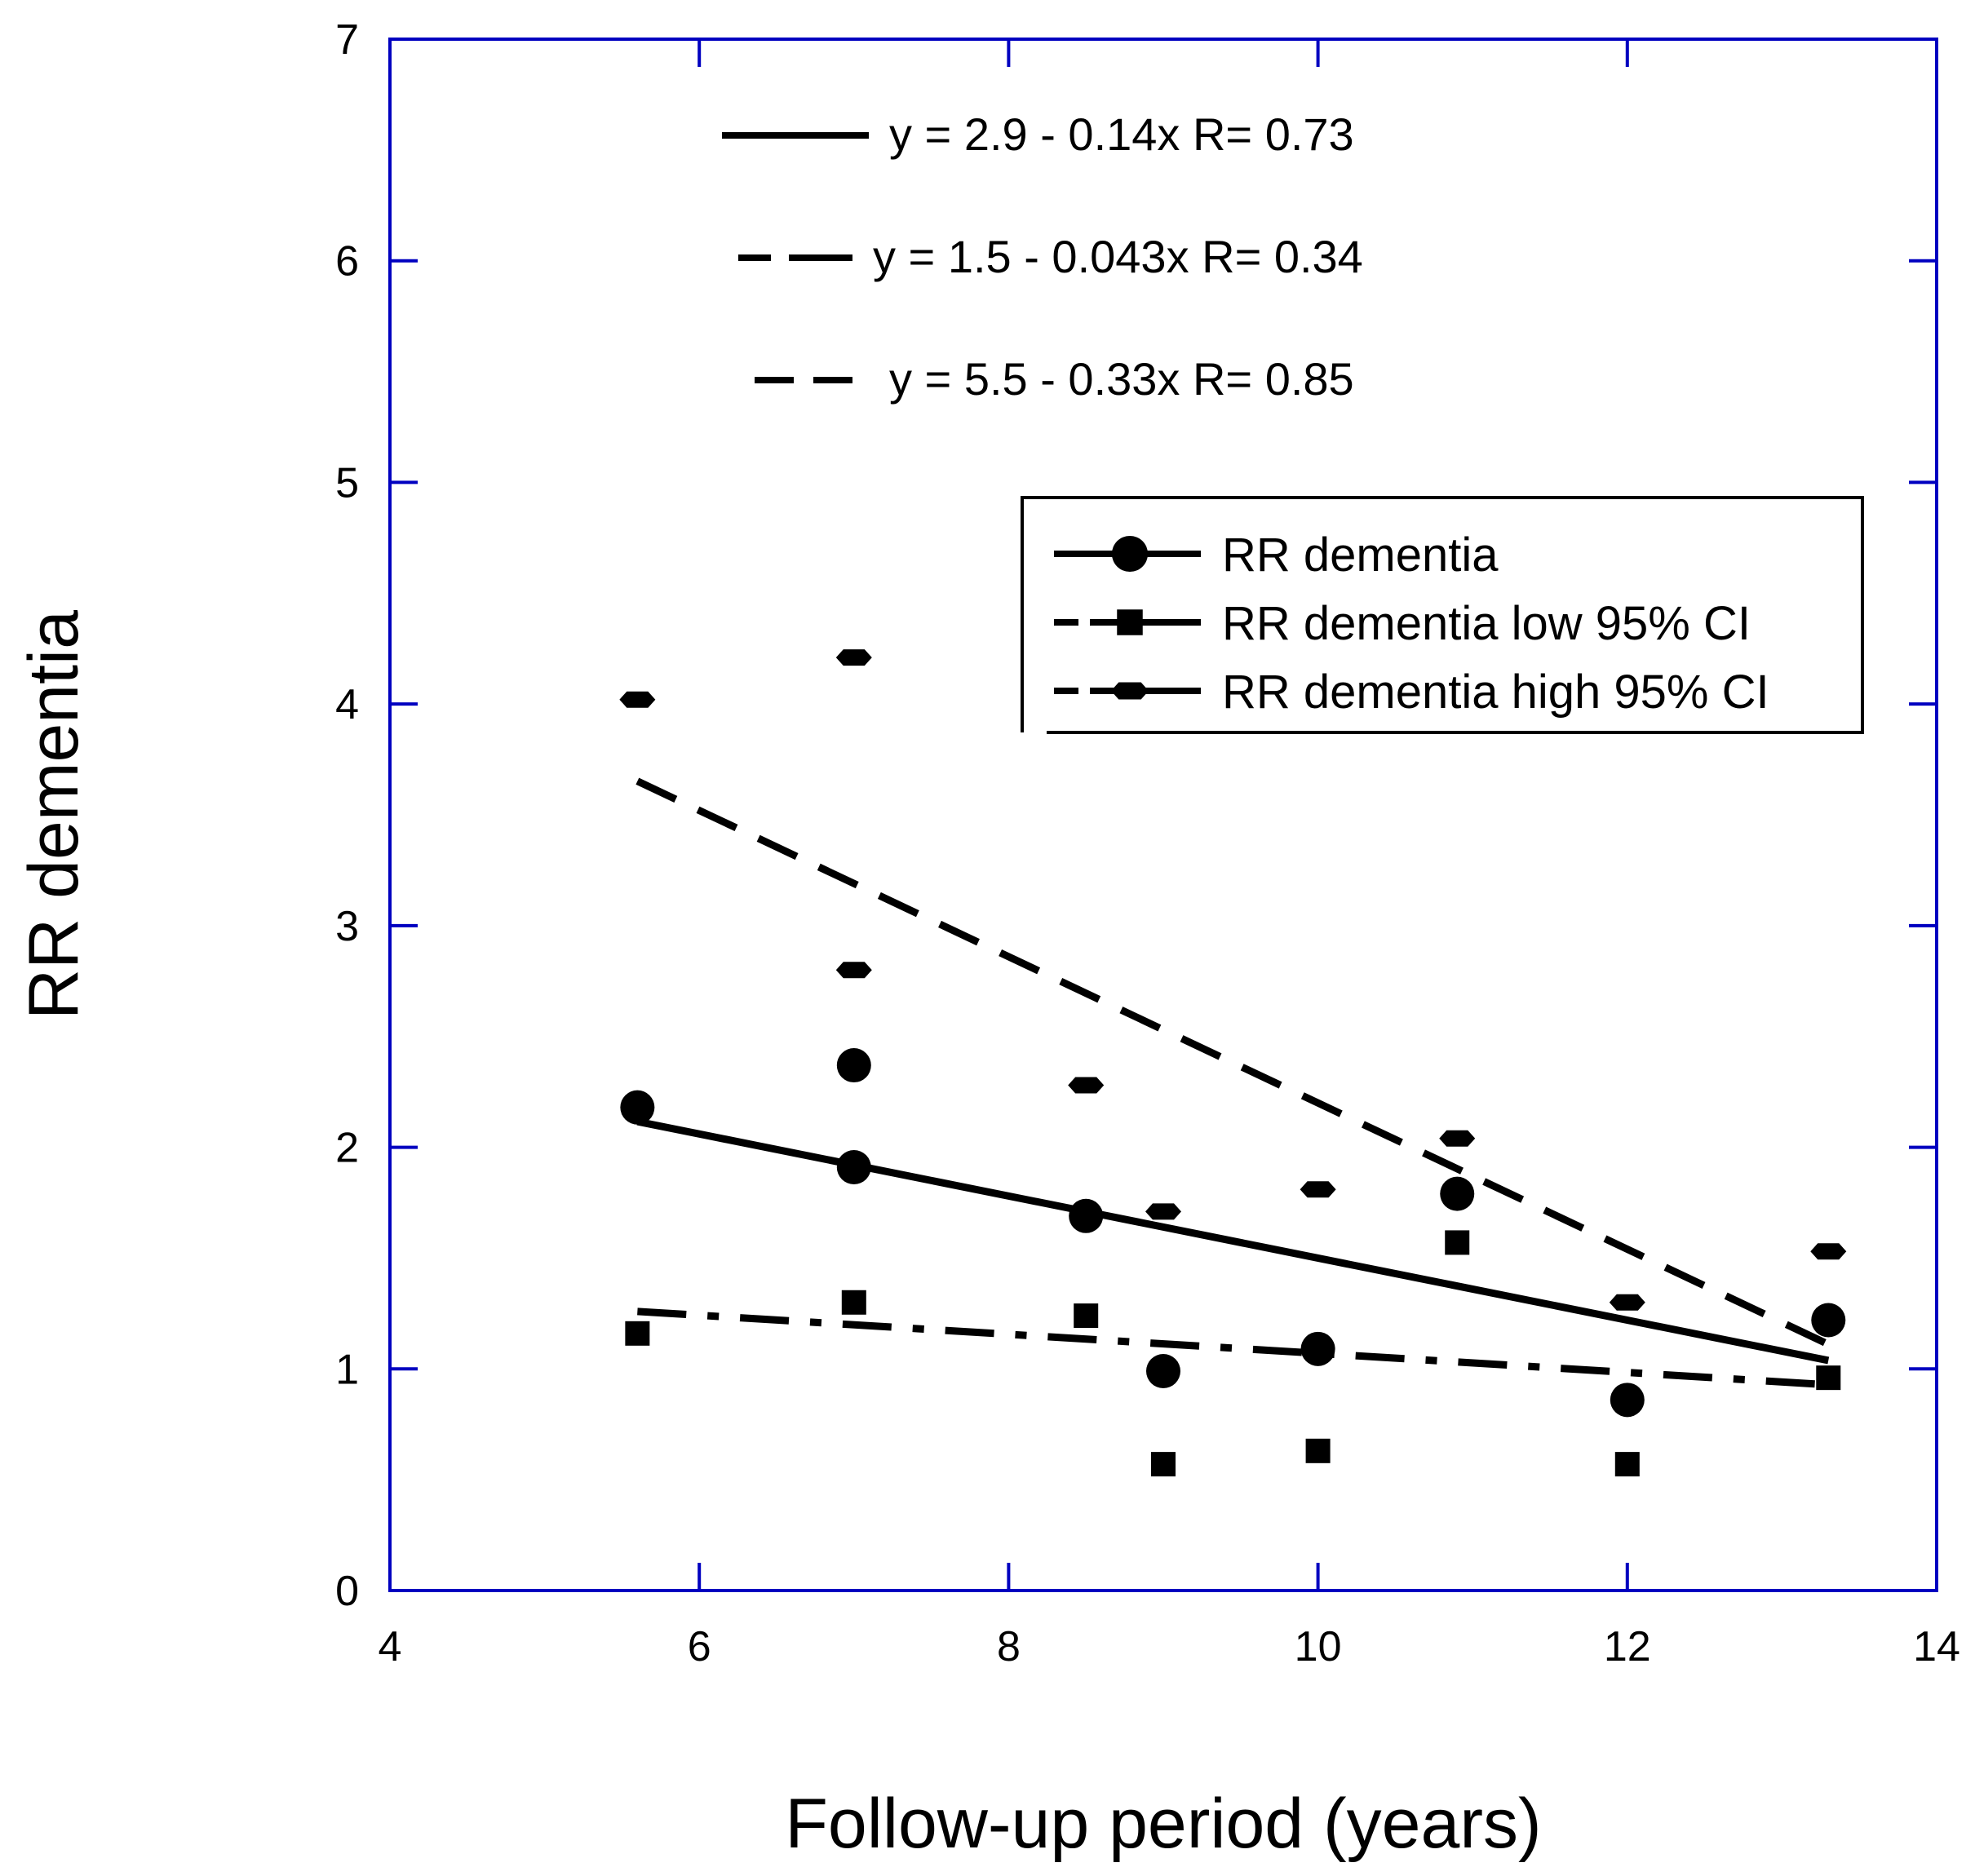  Describe the element at coordinates (347, 1148) in the screenshot. I see `y-tick-label: 2` at that location.